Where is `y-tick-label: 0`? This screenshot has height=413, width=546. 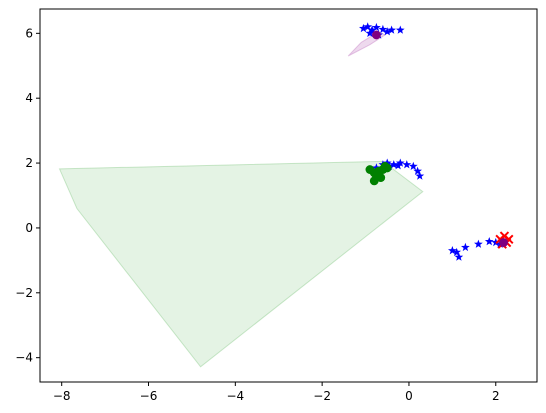
y-tick-label: 0 is located at coordinates (29, 228).